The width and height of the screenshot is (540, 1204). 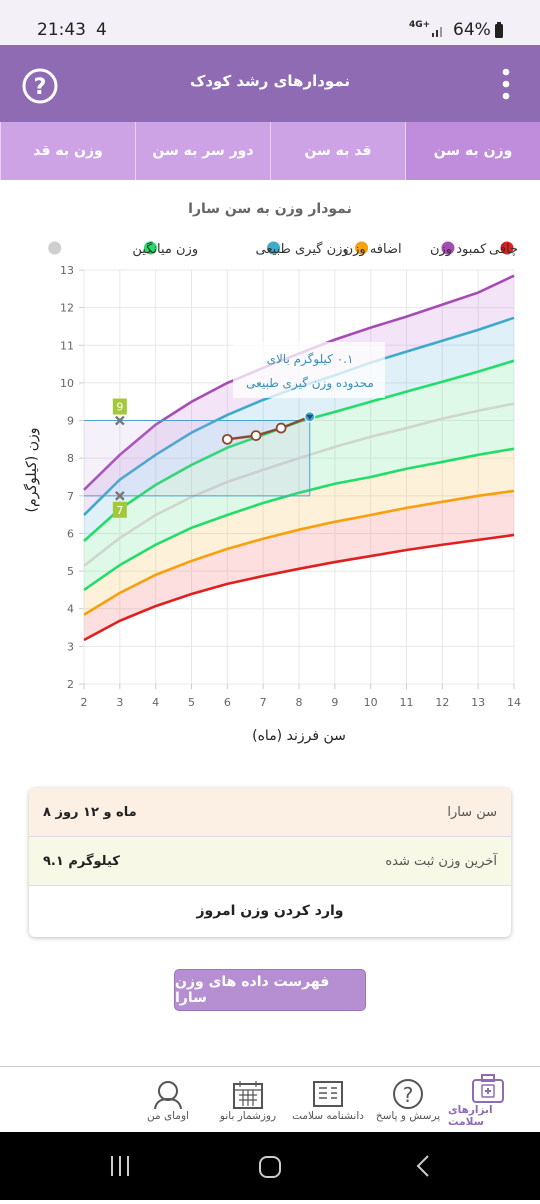 I want to click on info-label: آخرین وزن ثبت شده, so click(x=441, y=861).